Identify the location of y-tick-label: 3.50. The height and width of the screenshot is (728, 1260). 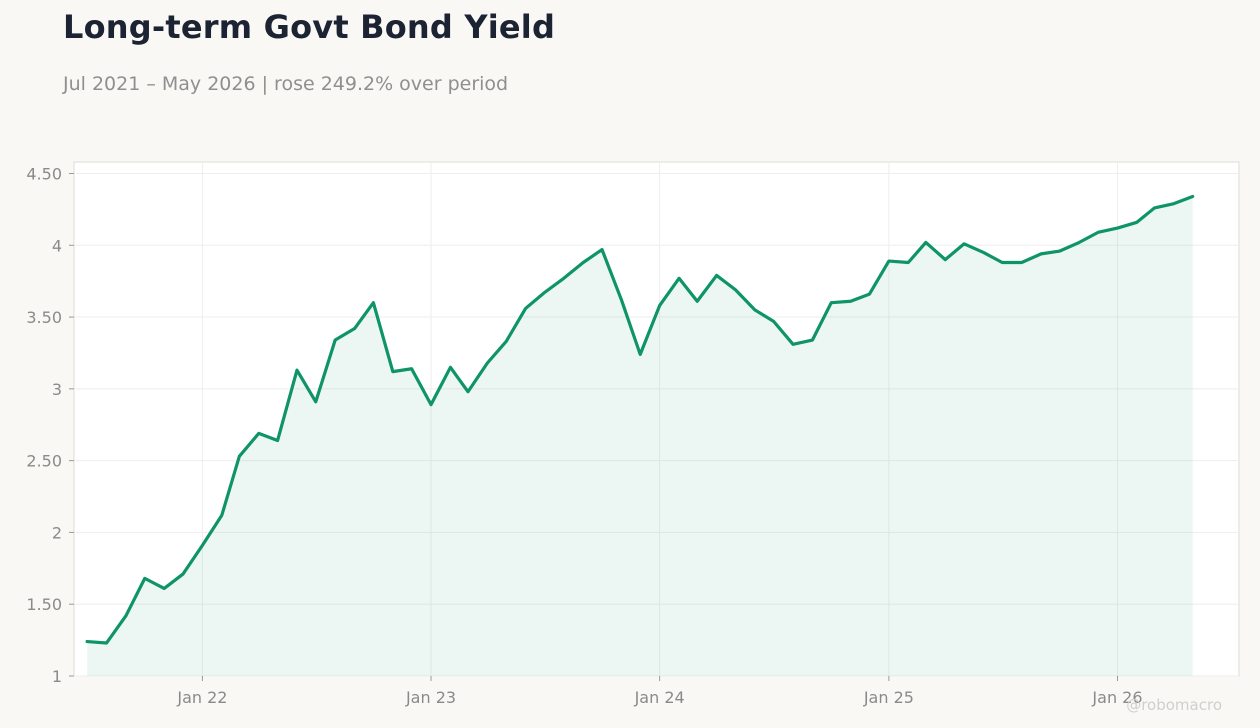
(44, 317).